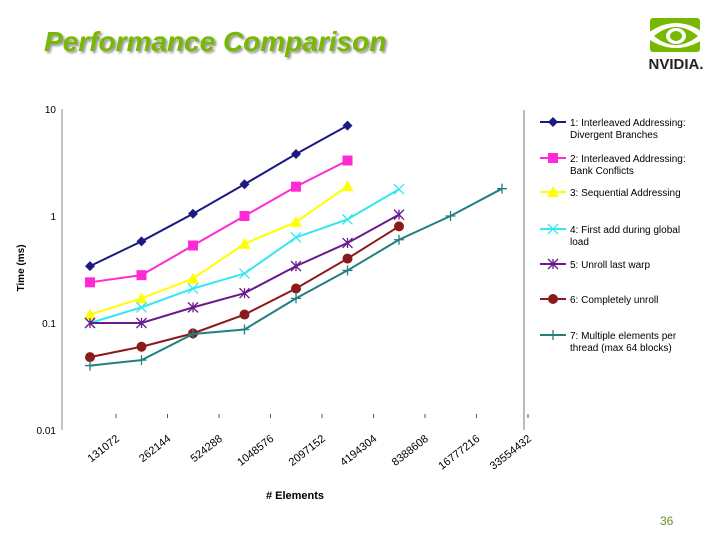  Describe the element at coordinates (307, 451) in the screenshot. I see `x-tick-label: 2097152` at that location.